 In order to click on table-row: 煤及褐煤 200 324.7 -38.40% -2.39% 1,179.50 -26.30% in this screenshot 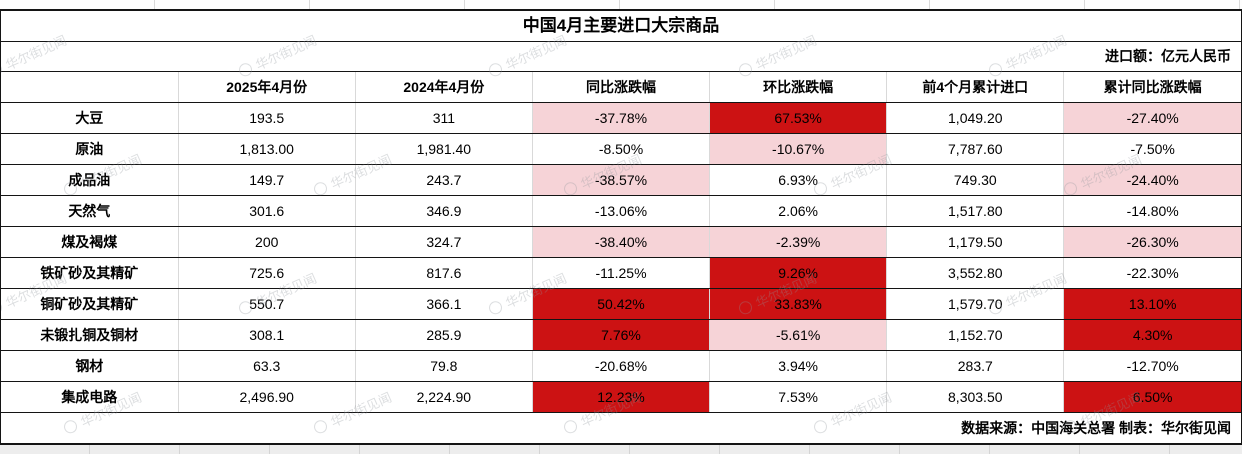, I will do `click(621, 242)`.